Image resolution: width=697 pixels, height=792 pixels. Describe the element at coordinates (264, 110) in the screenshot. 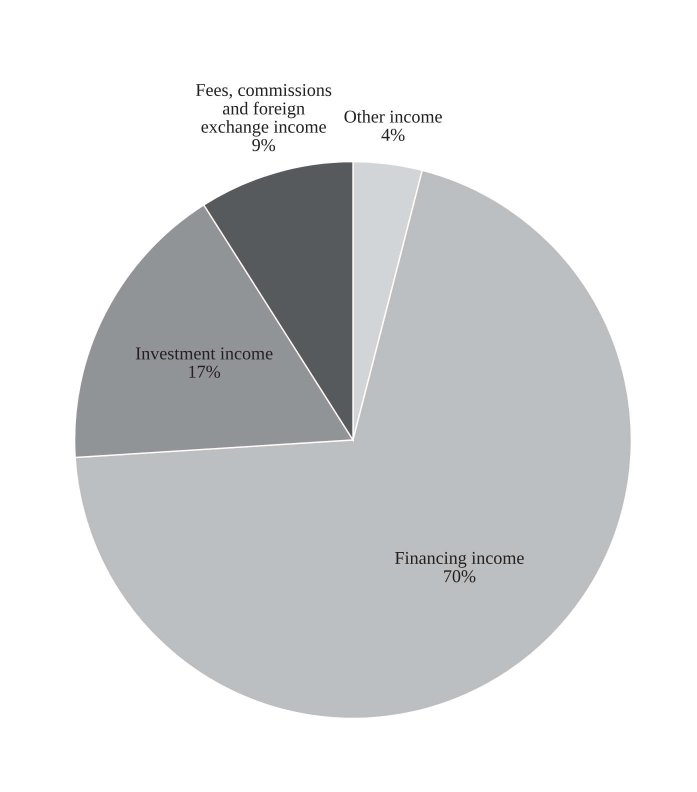

I see `slice-label: Fees, commissions and foreign exchange income` at that location.